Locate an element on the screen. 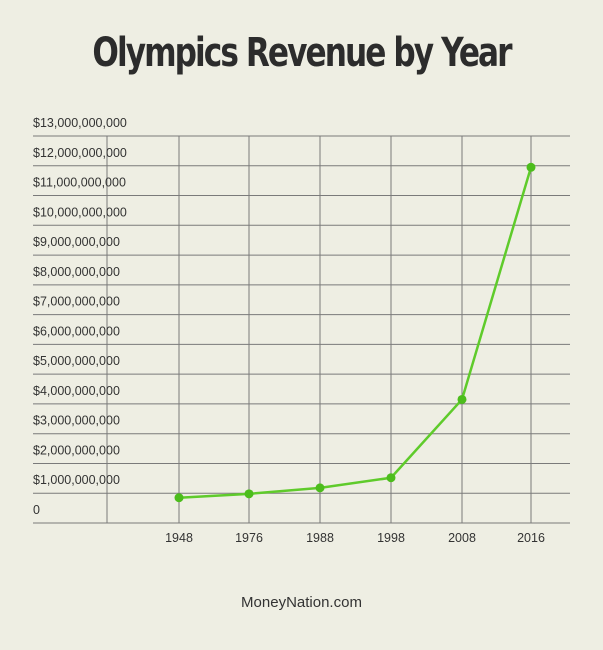  x-tick-label: 1948 is located at coordinates (179, 538).